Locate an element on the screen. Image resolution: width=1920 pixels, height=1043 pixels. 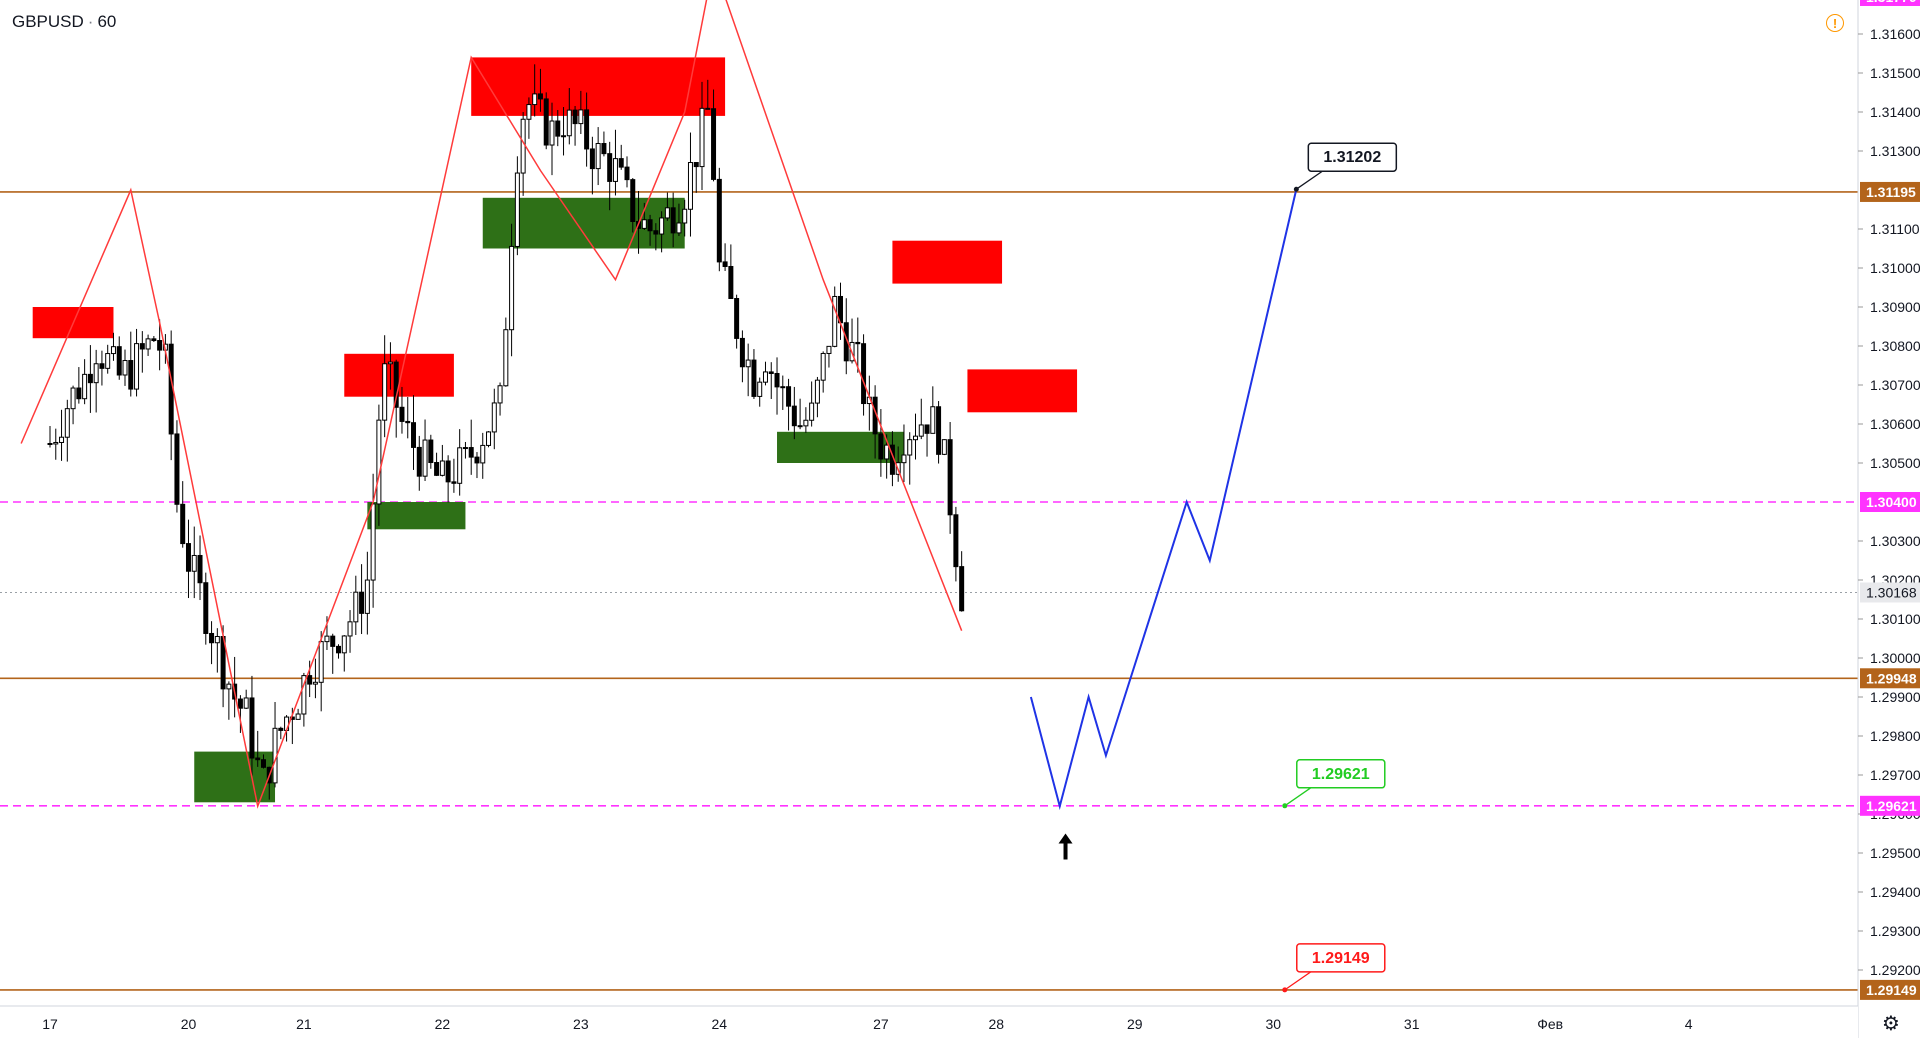
time-tick-label: 22 is located at coordinates (443, 1024).